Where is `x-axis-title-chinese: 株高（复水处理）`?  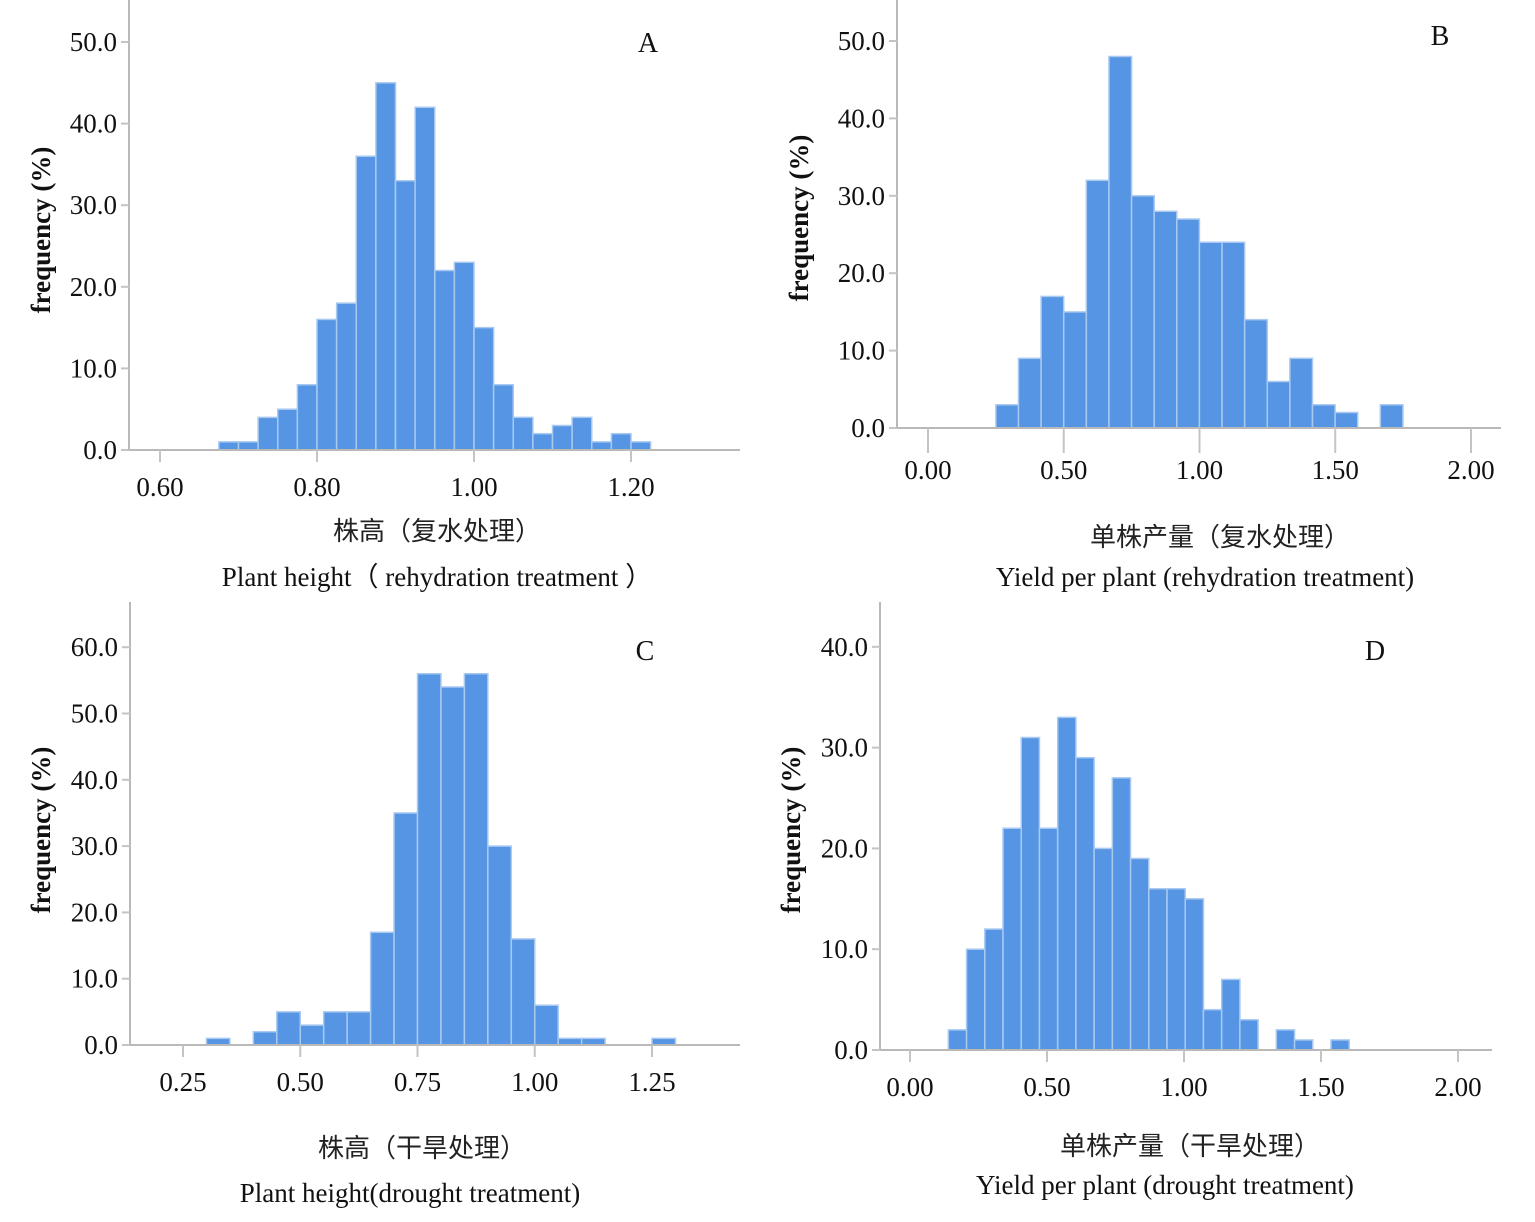 x-axis-title-chinese: 株高（复水处理） is located at coordinates (437, 532).